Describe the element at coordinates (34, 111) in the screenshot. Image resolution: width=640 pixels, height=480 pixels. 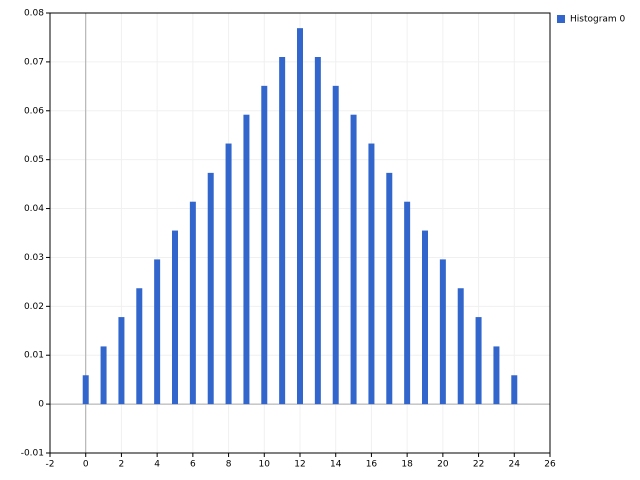
I see `y-tick-label: 0.06` at that location.